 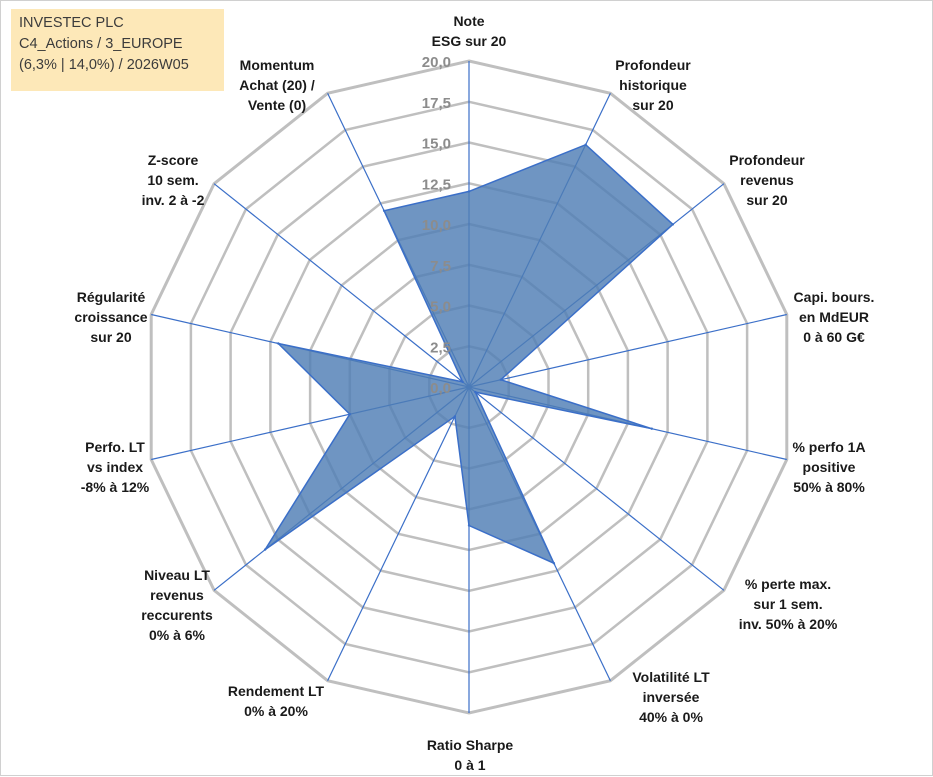 I want to click on axis-label-12-line-2: croissance, so click(x=110, y=317).